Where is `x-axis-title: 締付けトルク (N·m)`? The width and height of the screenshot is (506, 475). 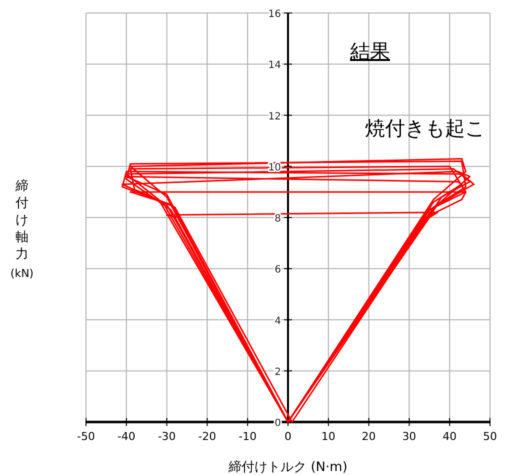 x-axis-title: 締付けトルク (N·m) is located at coordinates (288, 467).